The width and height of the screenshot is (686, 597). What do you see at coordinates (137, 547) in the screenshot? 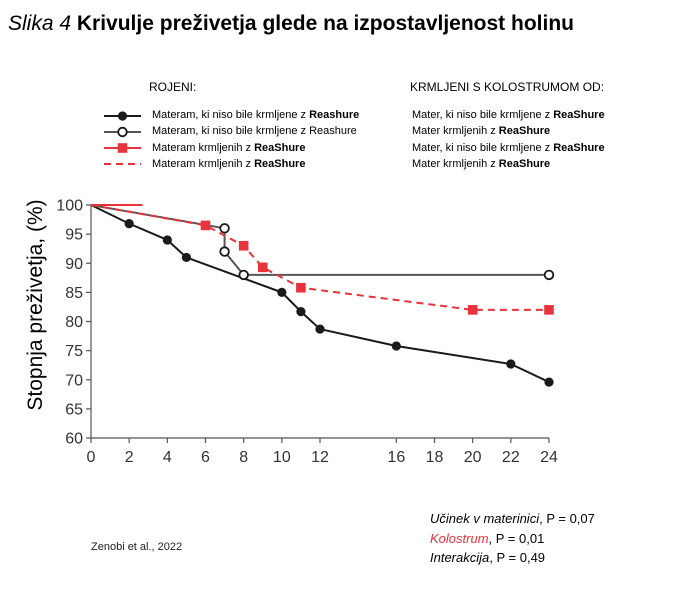
I see `source-citation: Zenobi et al., 2022` at bounding box center [137, 547].